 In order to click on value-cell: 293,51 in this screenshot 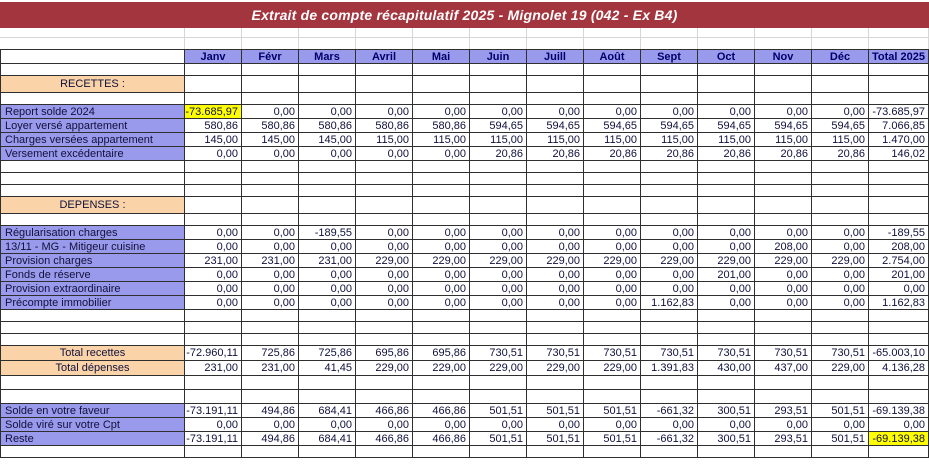, I will do `click(783, 411)`.